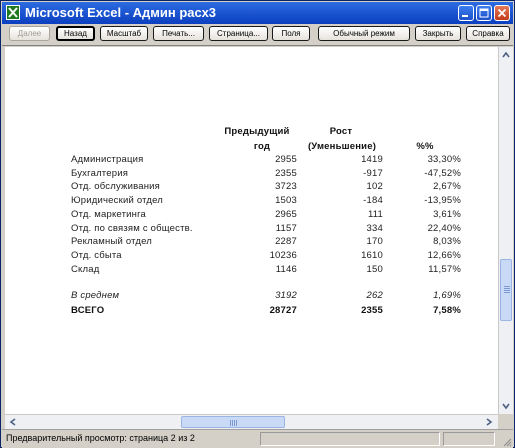 The height and width of the screenshot is (448, 515). I want to click on table-row-prev: 2955, so click(286, 159).